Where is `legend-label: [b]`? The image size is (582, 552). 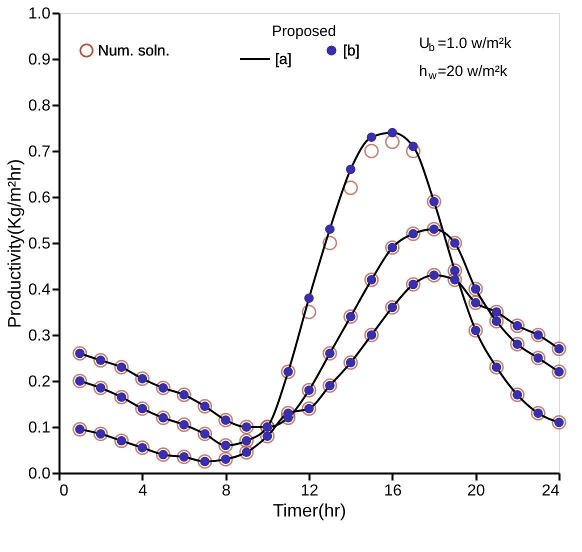 legend-label: [b] is located at coordinates (351, 51).